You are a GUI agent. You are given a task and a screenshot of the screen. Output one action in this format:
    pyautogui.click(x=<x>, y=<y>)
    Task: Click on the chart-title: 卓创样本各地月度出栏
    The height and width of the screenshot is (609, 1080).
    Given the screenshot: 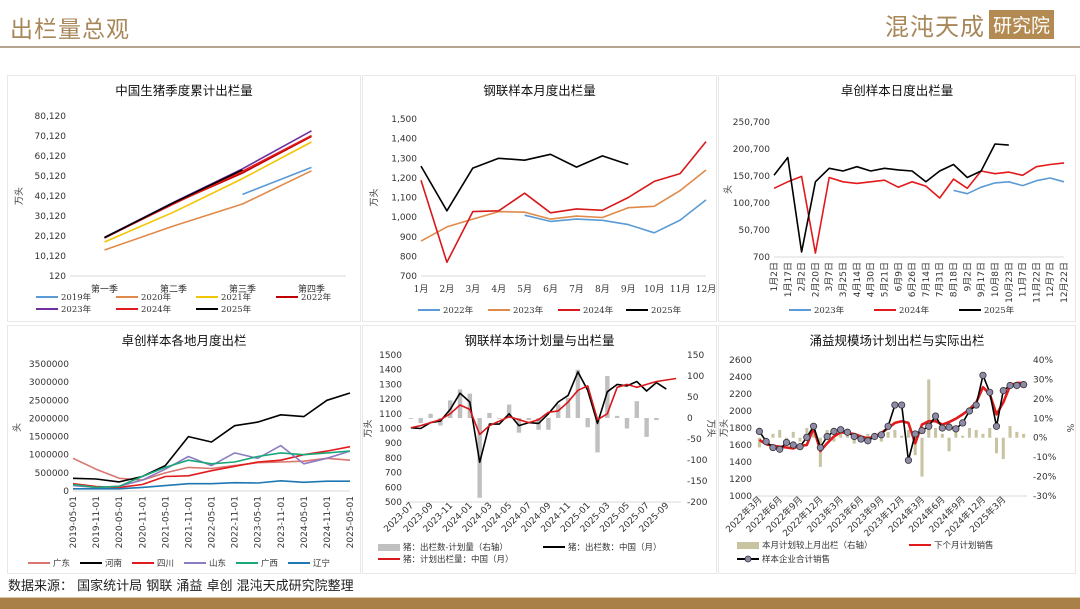 What is the action you would take?
    pyautogui.click(x=183, y=340)
    